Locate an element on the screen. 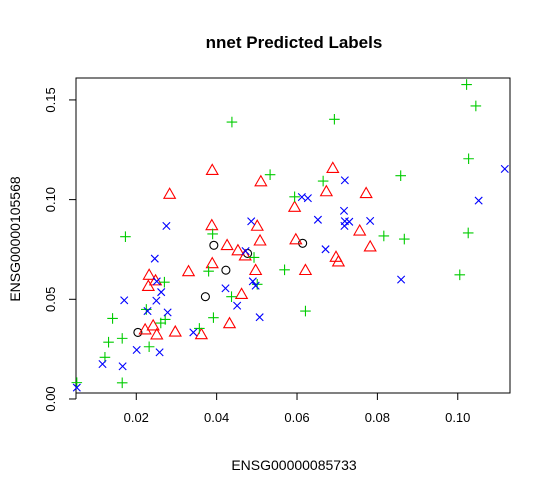  x-tick-label: 0.02 is located at coordinates (136, 417).